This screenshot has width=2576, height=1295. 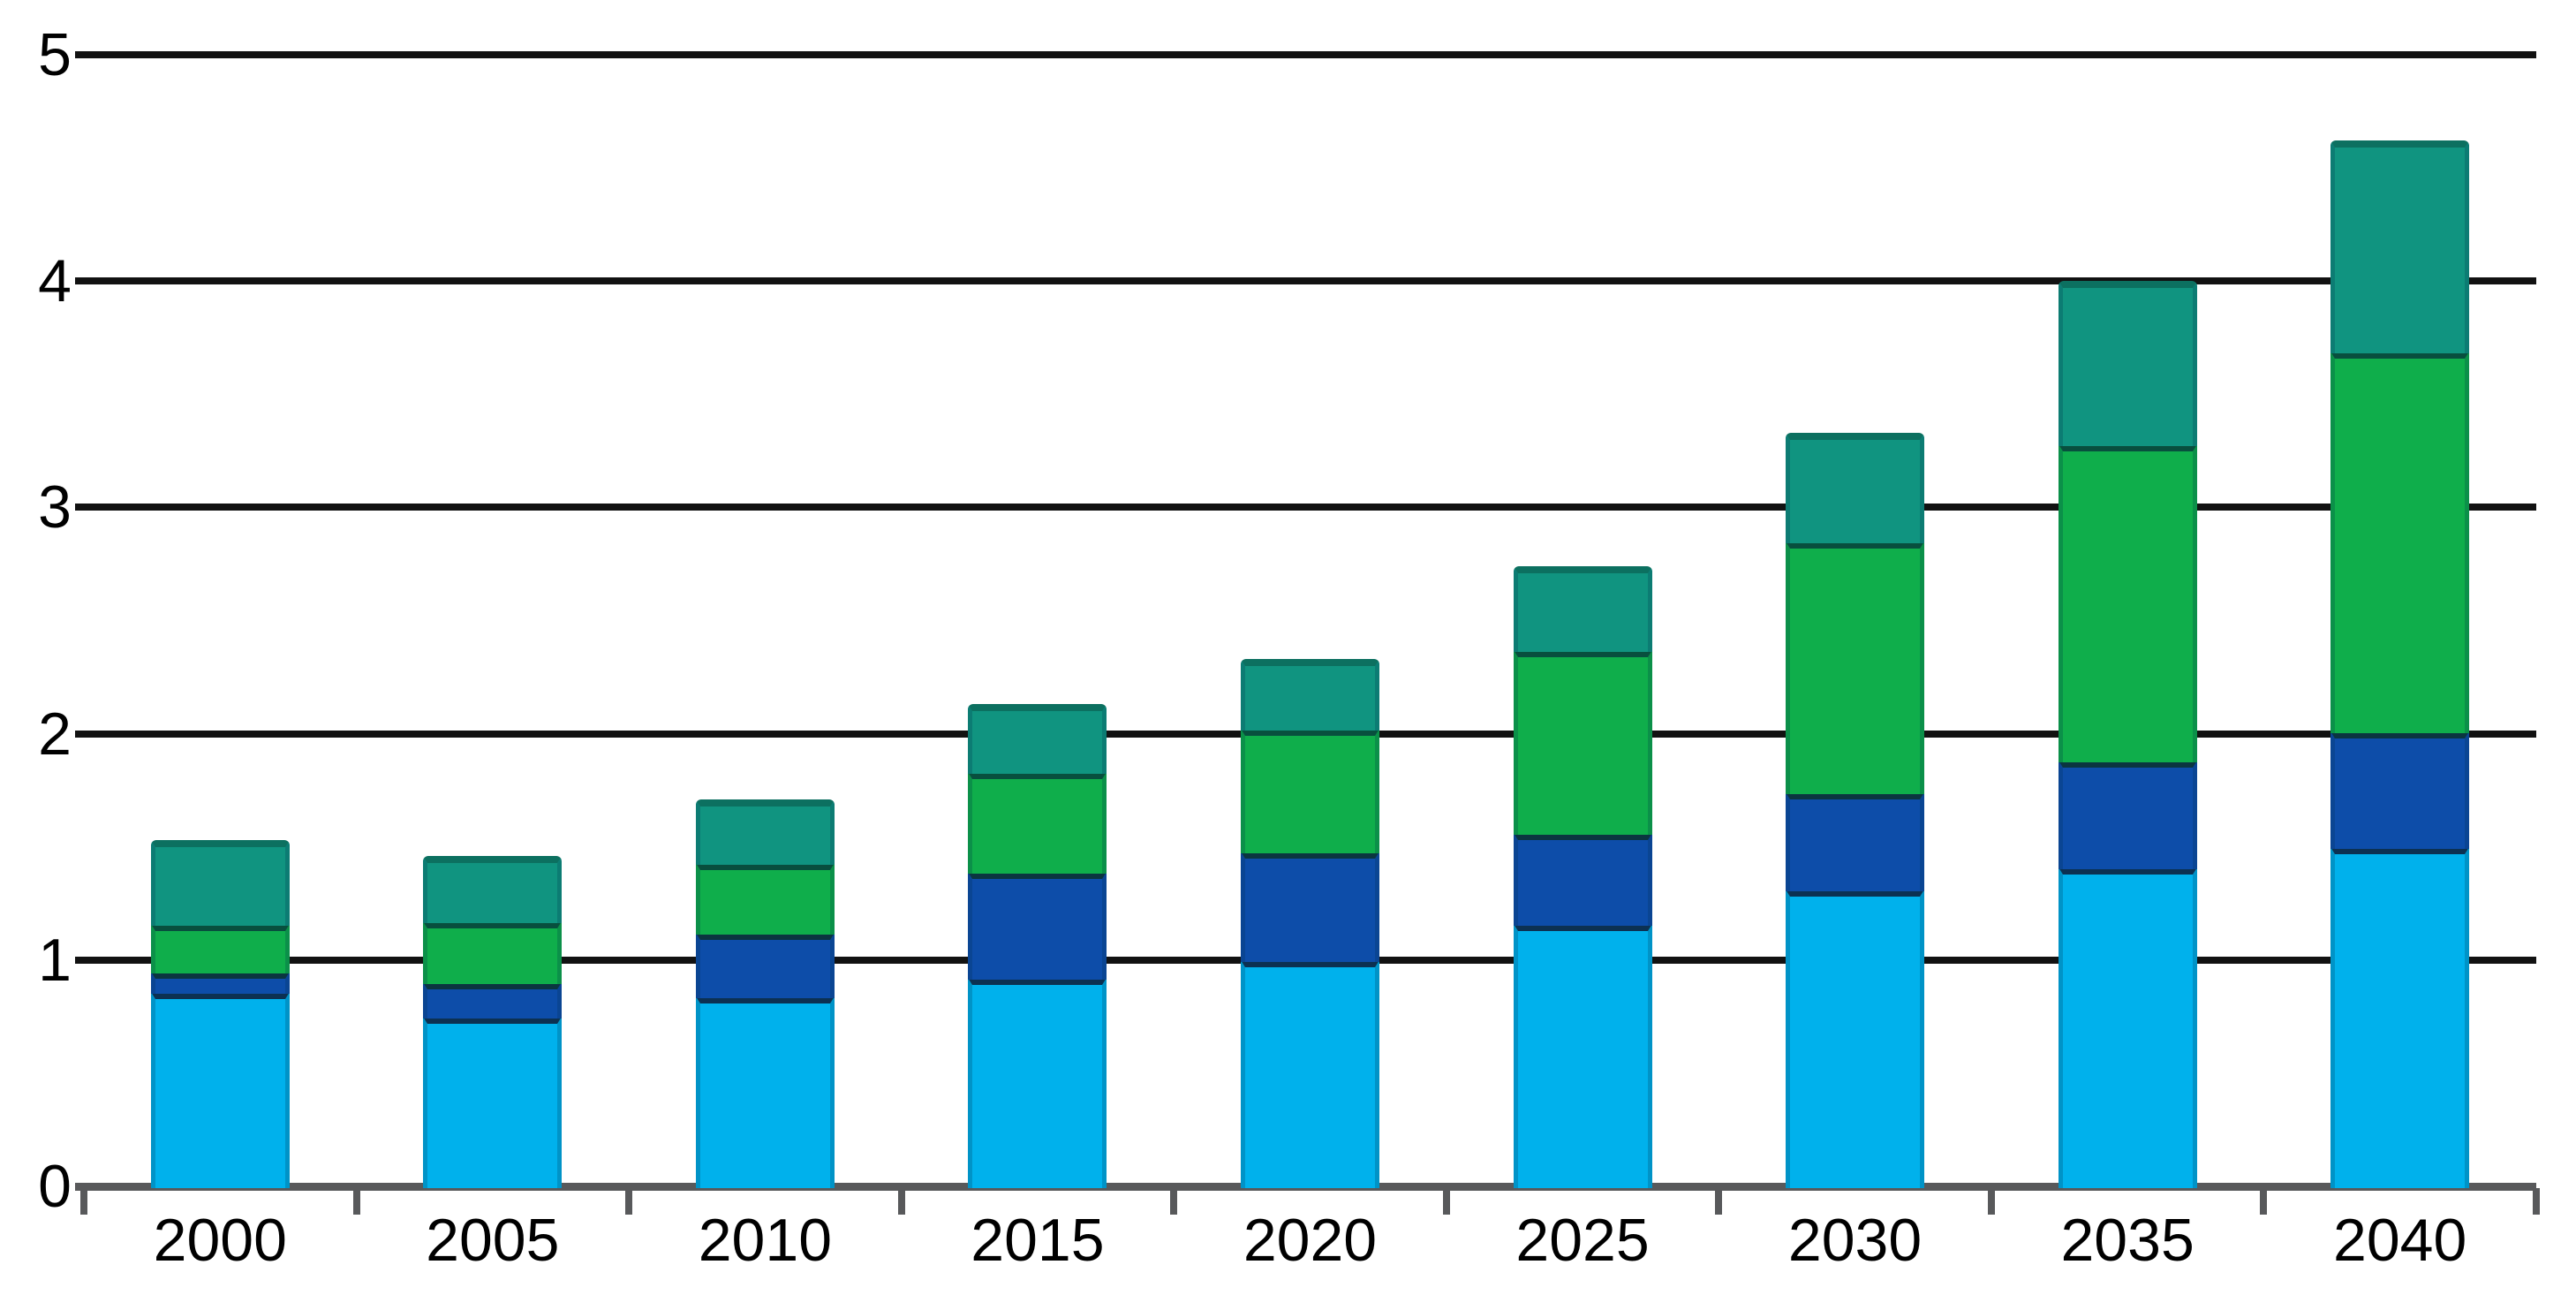 I want to click on bar-2030-green-segment, so click(x=1856, y=668).